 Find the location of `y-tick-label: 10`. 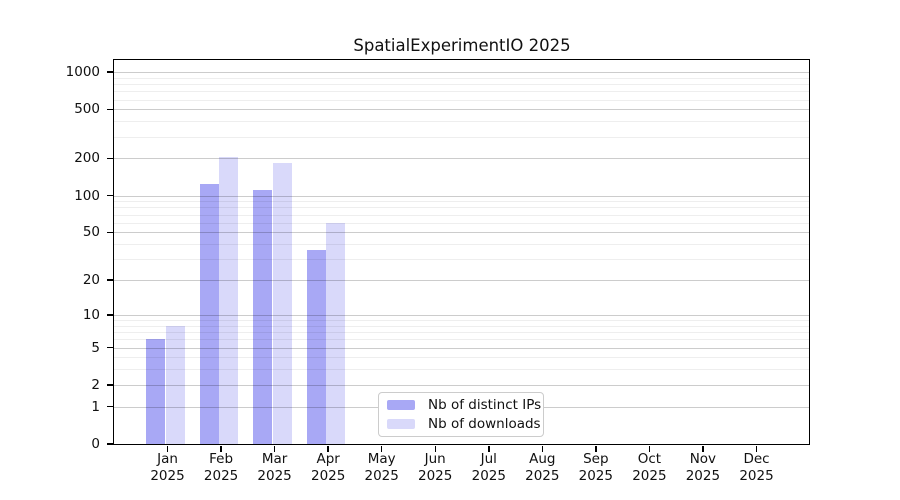

y-tick-label: 10 is located at coordinates (91, 314).